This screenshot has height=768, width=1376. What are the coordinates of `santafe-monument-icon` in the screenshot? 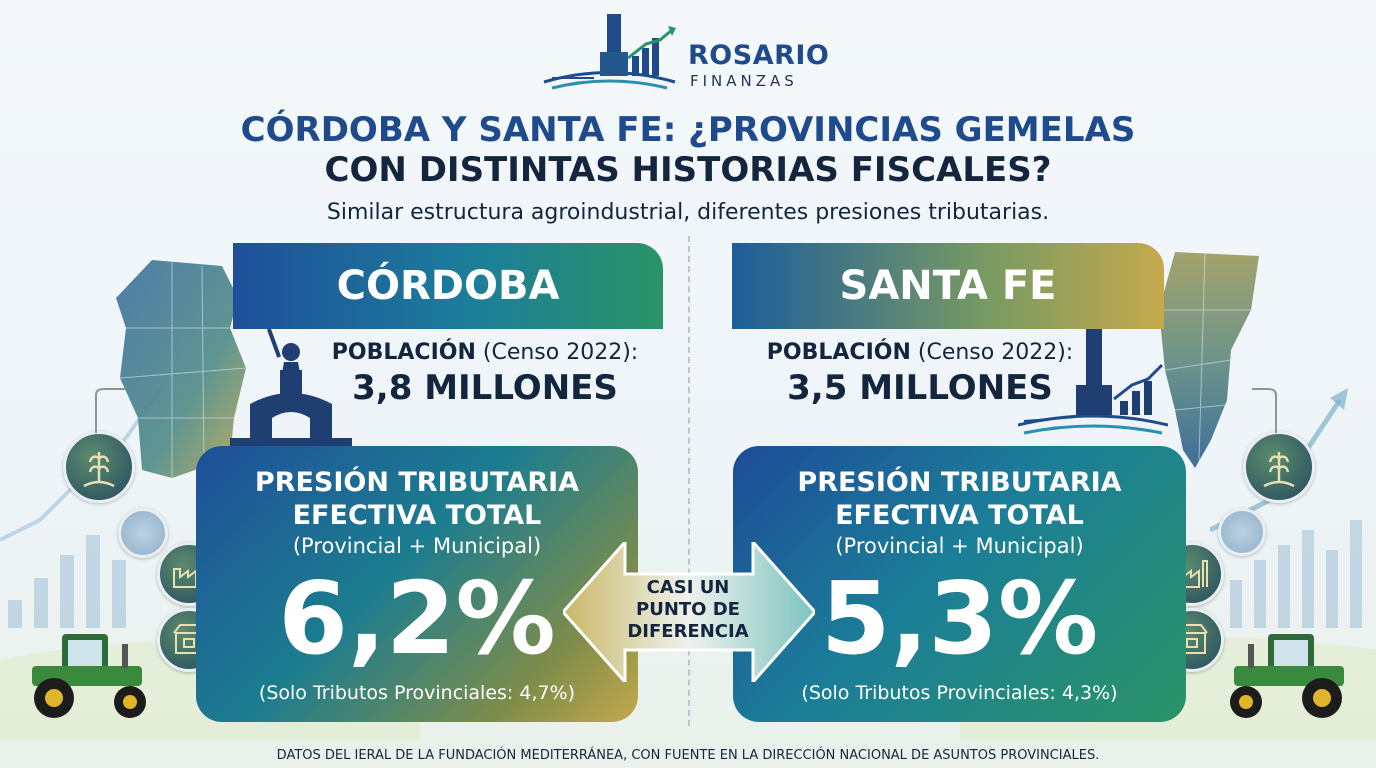 It's located at (1093, 382).